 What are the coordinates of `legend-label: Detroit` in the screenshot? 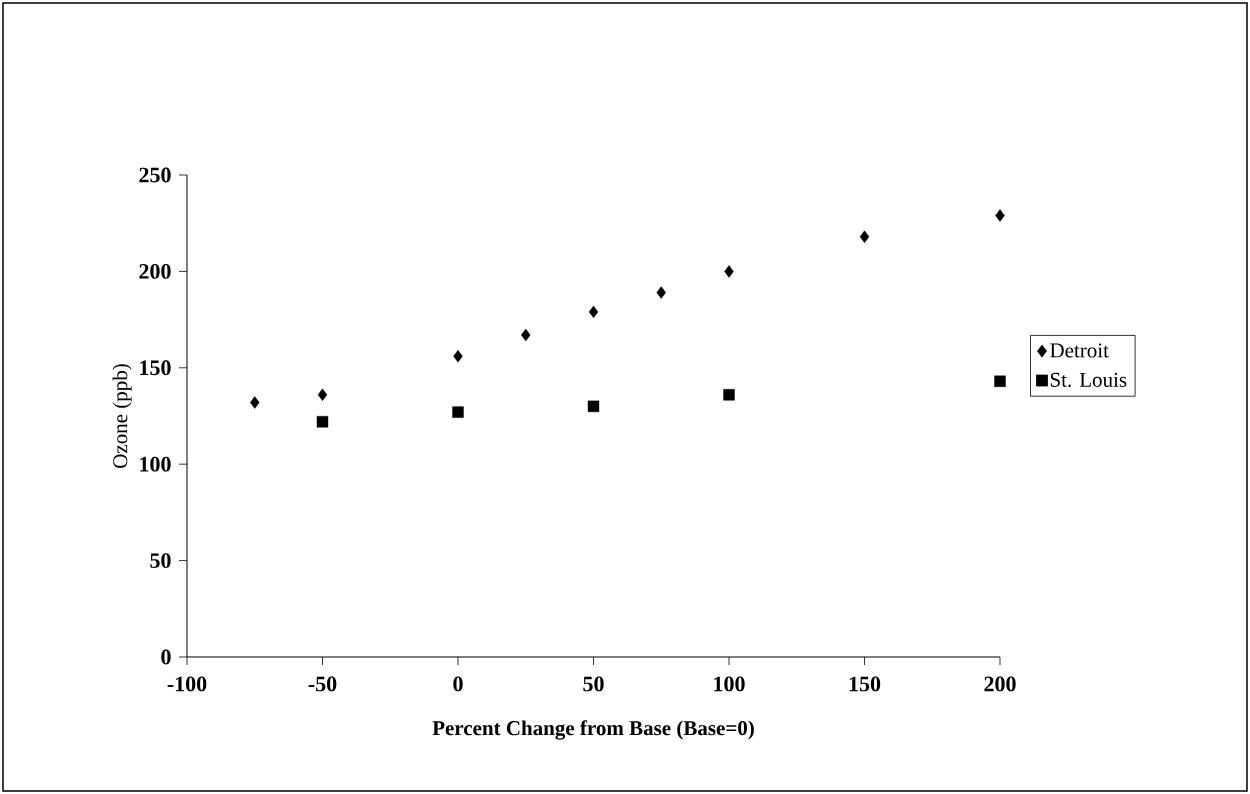 It's located at (1079, 350).